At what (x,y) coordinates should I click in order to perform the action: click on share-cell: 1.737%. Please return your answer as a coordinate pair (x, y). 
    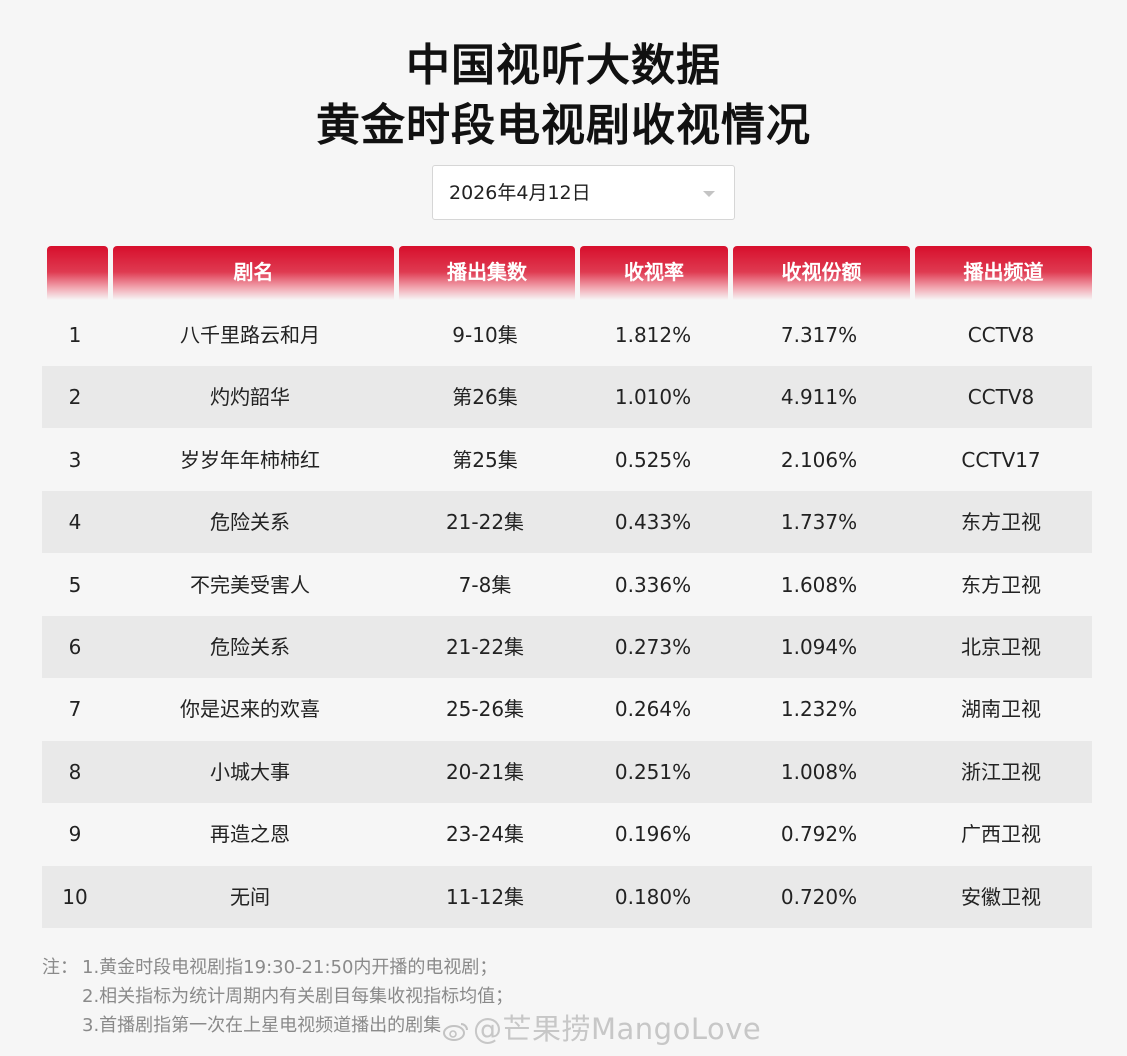
    Looking at the image, I should click on (819, 522).